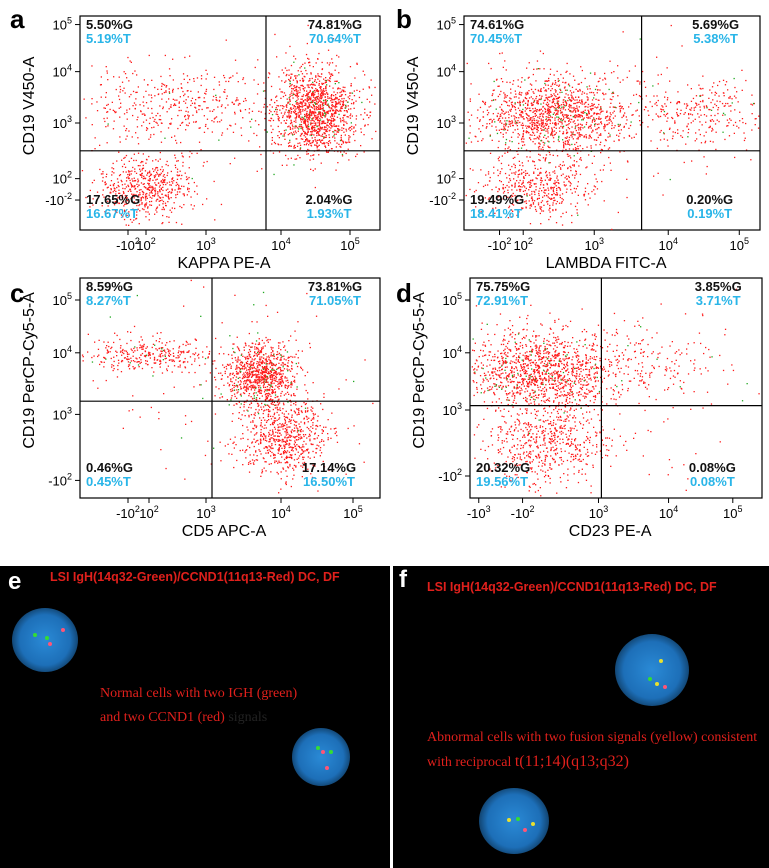 The height and width of the screenshot is (868, 769). What do you see at coordinates (715, 38) in the screenshot?
I see `quadrant-percent-total: 5.38%T` at bounding box center [715, 38].